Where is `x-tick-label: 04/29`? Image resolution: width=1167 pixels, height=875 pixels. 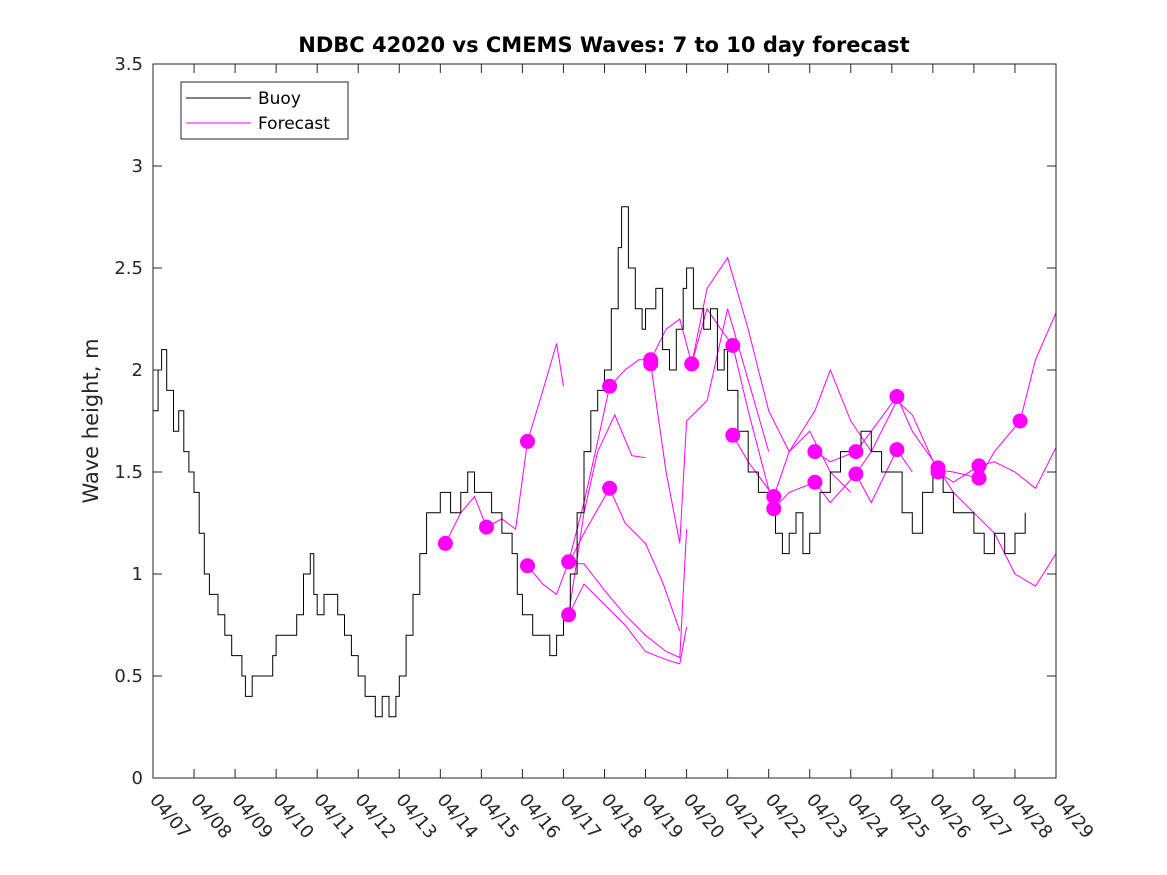
x-tick-label: 04/29 is located at coordinates (1072, 816).